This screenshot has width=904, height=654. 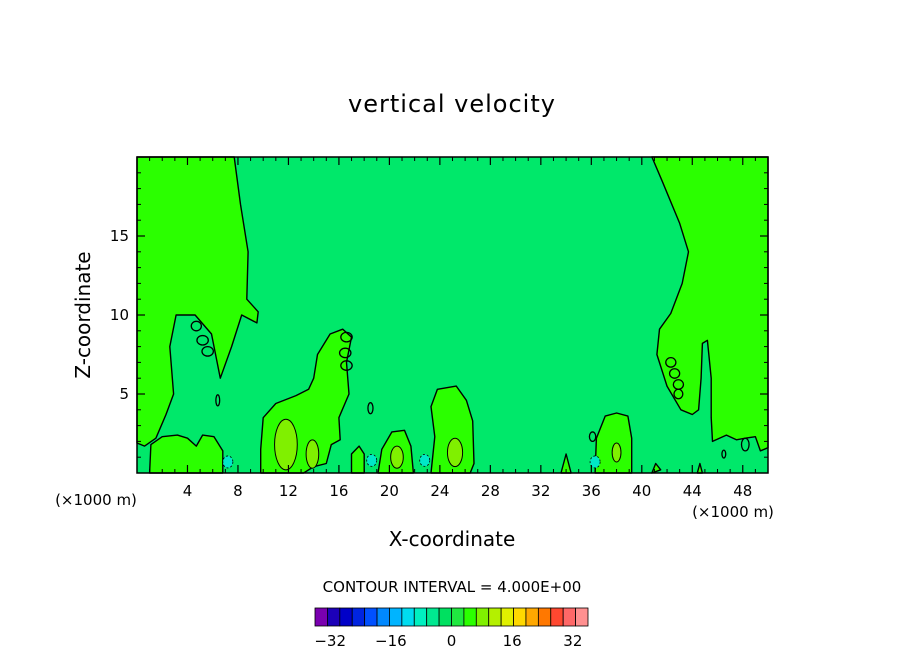 What do you see at coordinates (439, 491) in the screenshot?
I see `x-tick-label: 24` at bounding box center [439, 491].